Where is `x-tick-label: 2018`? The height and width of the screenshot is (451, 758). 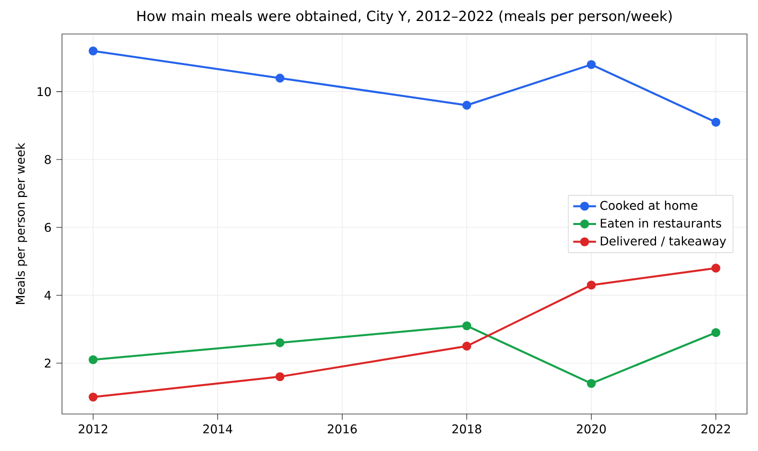 x-tick-label: 2018 is located at coordinates (467, 429).